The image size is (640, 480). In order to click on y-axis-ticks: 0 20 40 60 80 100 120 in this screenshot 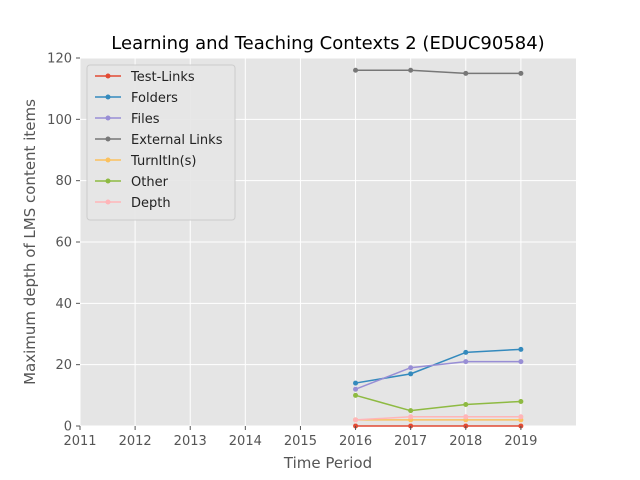, I will do `click(63, 243)`.